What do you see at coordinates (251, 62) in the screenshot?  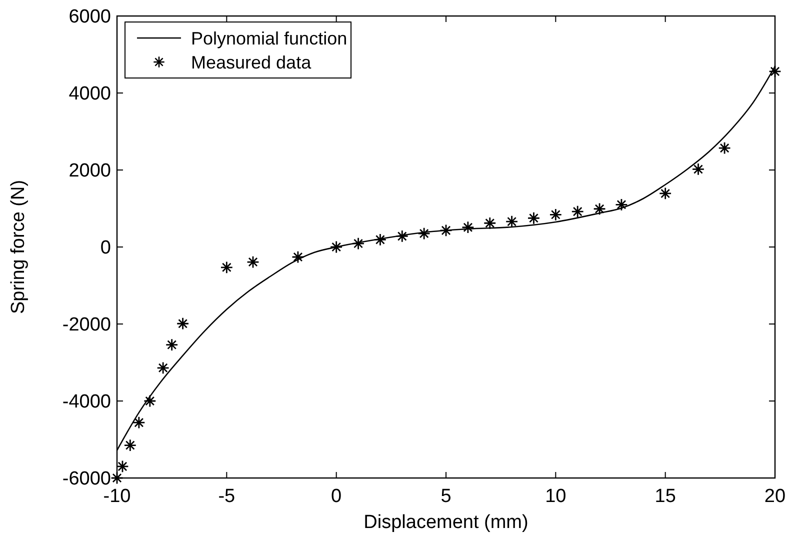 I see `legend-label: Measured data` at bounding box center [251, 62].